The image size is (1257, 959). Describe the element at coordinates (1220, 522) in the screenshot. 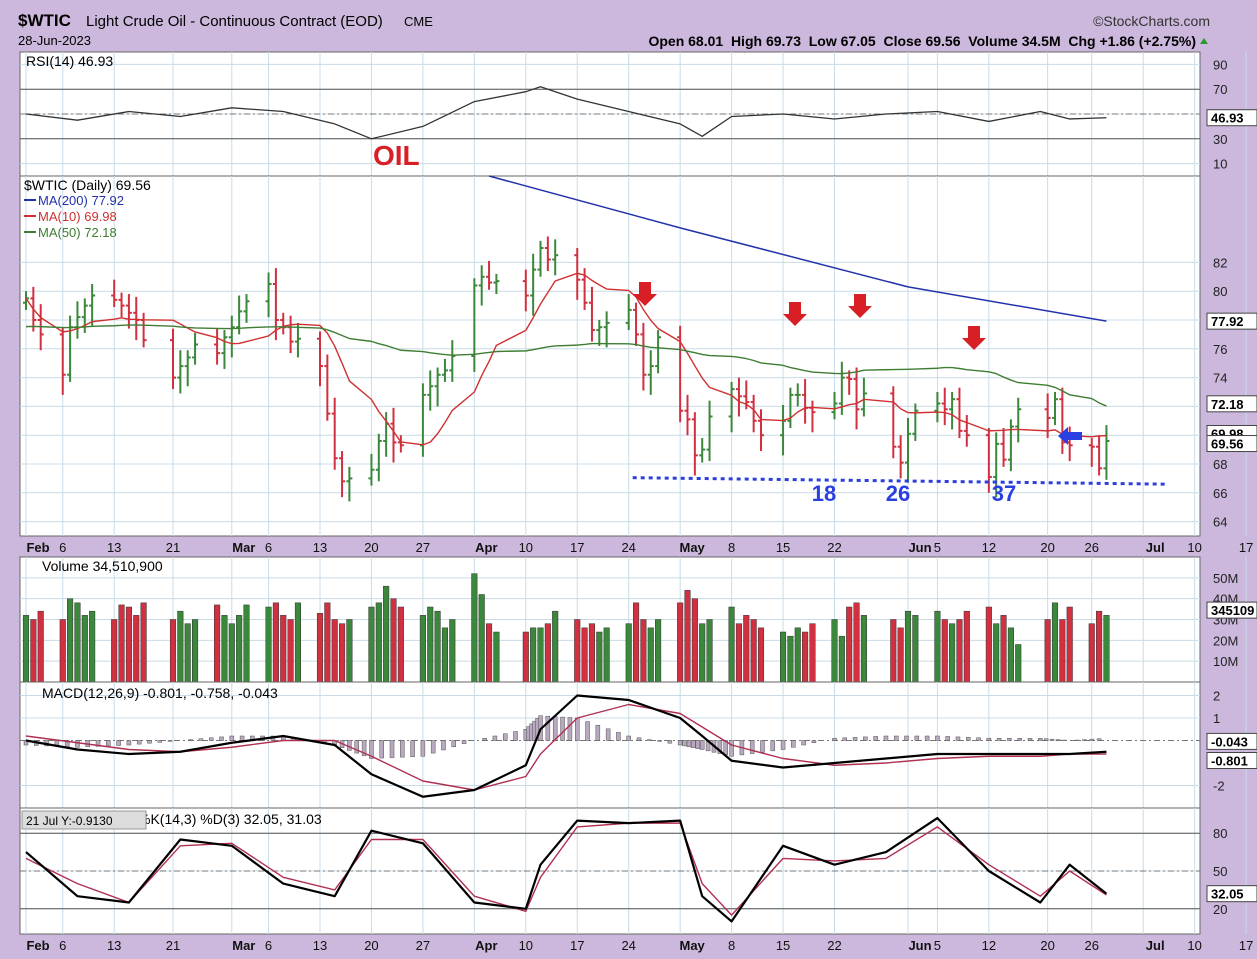

I see `y-tick-label: 64` at that location.